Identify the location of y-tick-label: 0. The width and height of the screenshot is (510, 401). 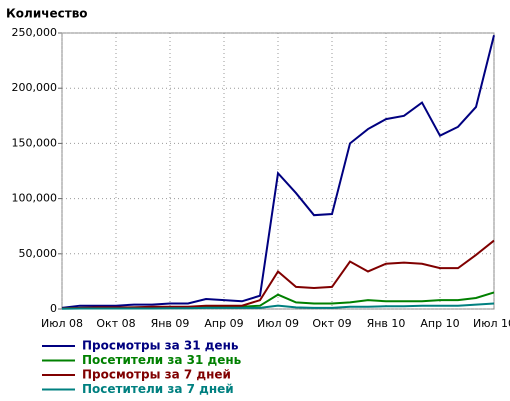
(53, 308).